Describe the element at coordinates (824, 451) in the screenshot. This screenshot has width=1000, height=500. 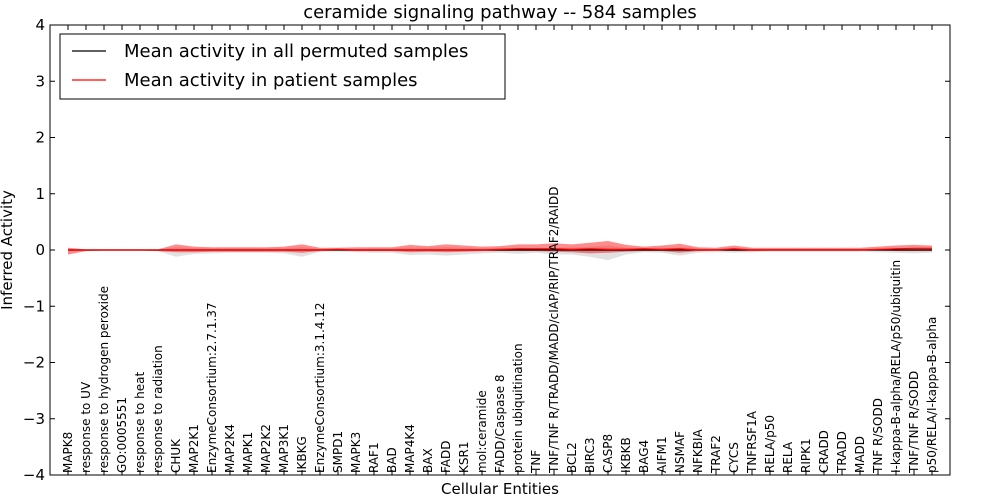
I see `x-tick-label: CRADD` at that location.